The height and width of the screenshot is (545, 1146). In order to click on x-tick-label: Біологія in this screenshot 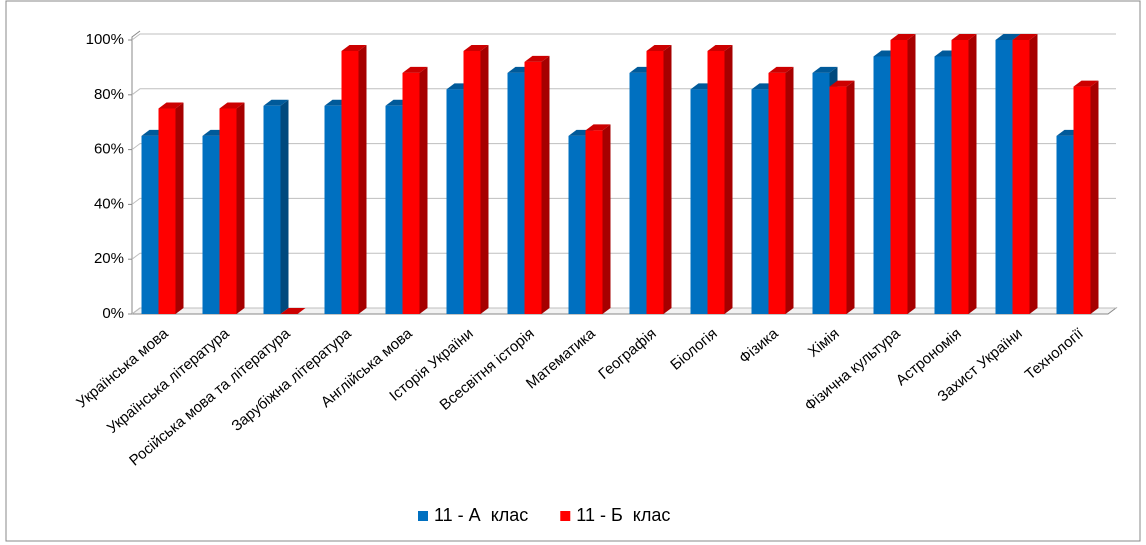, I will do `click(693, 349)`.